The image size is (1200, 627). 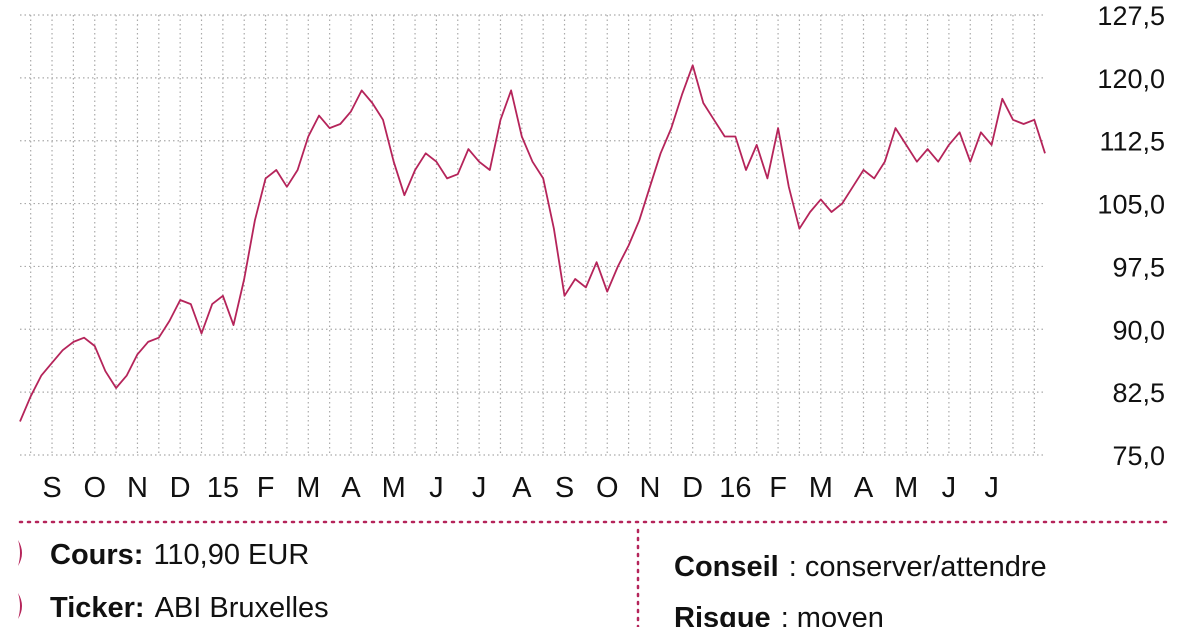 What do you see at coordinates (242, 608) in the screenshot?
I see `info-value: ABI Bruxelles` at bounding box center [242, 608].